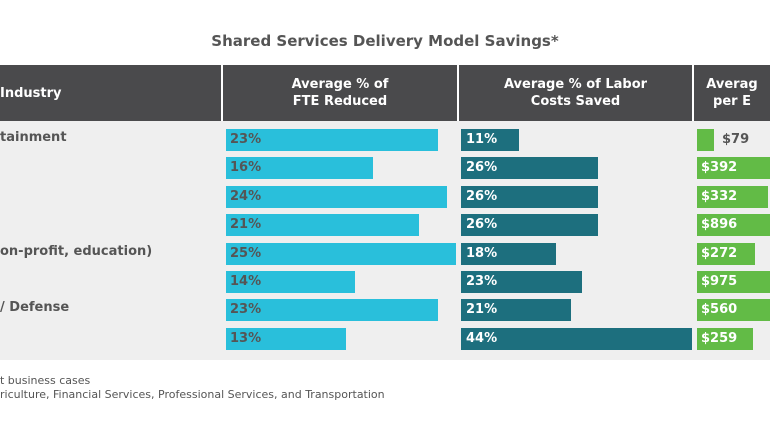  What do you see at coordinates (719, 168) in the screenshot?
I see `per-value: $392` at bounding box center [719, 168].